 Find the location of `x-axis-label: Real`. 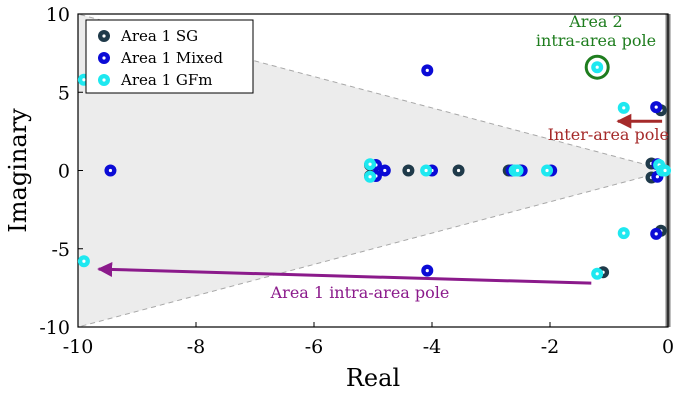

x-axis-label: Real is located at coordinates (373, 378).